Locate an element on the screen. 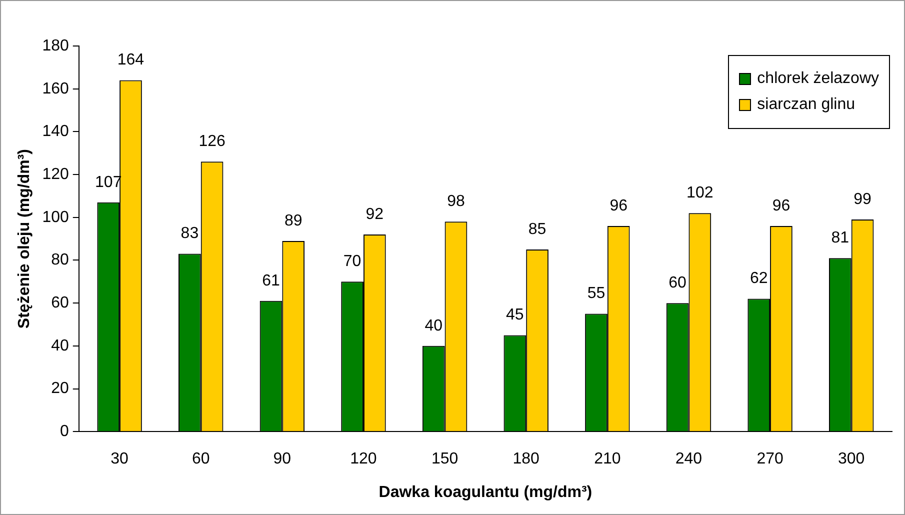 This screenshot has width=905, height=515. data-label: 40 is located at coordinates (433, 325).